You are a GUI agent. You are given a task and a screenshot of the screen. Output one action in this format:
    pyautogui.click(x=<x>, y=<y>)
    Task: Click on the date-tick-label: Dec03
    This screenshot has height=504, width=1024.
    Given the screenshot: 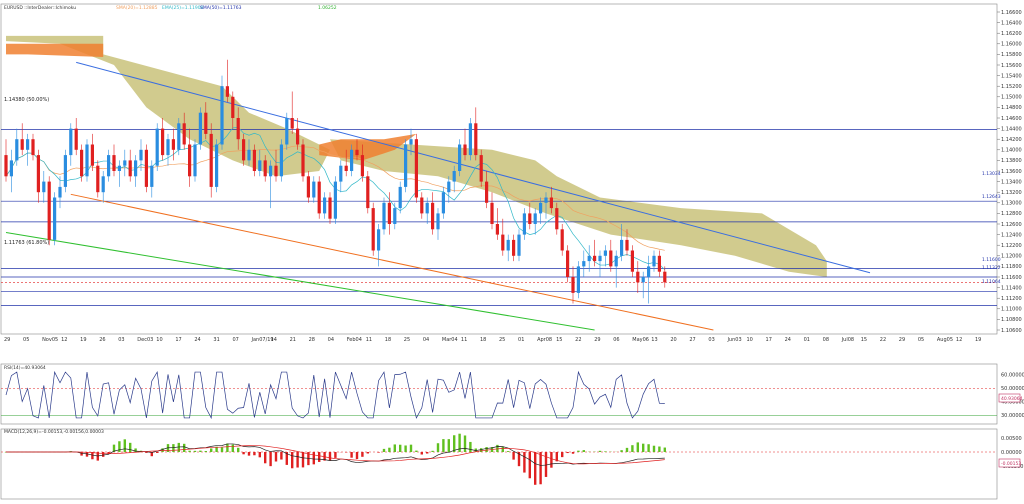 What is the action you would take?
    pyautogui.click(x=145, y=340)
    